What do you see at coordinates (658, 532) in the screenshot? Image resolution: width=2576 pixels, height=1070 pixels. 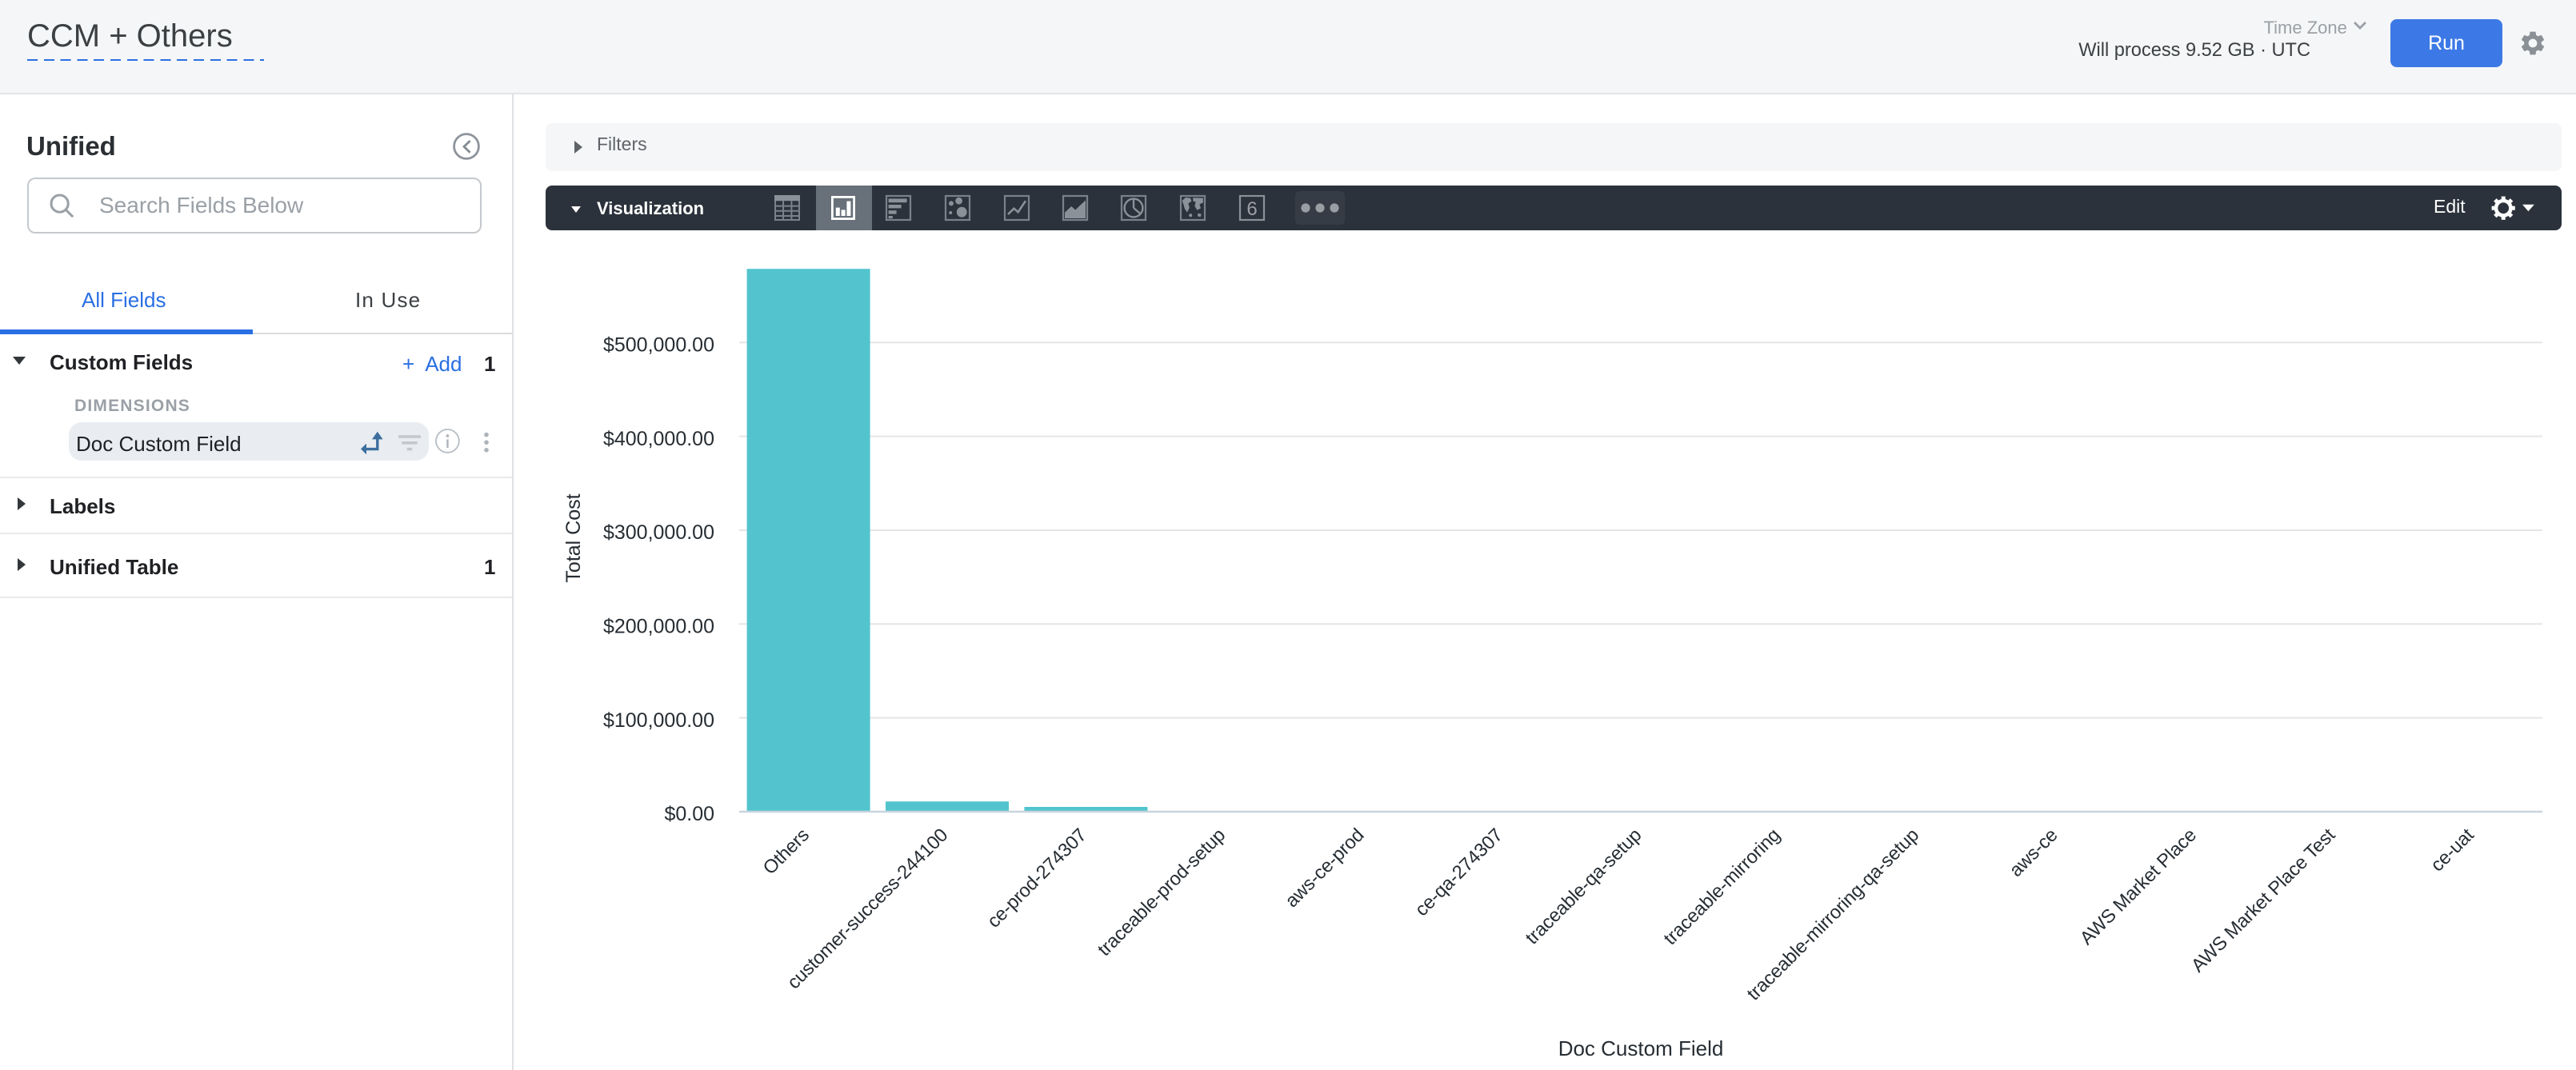 I see `svg-text: $300,000.00` at bounding box center [658, 532].